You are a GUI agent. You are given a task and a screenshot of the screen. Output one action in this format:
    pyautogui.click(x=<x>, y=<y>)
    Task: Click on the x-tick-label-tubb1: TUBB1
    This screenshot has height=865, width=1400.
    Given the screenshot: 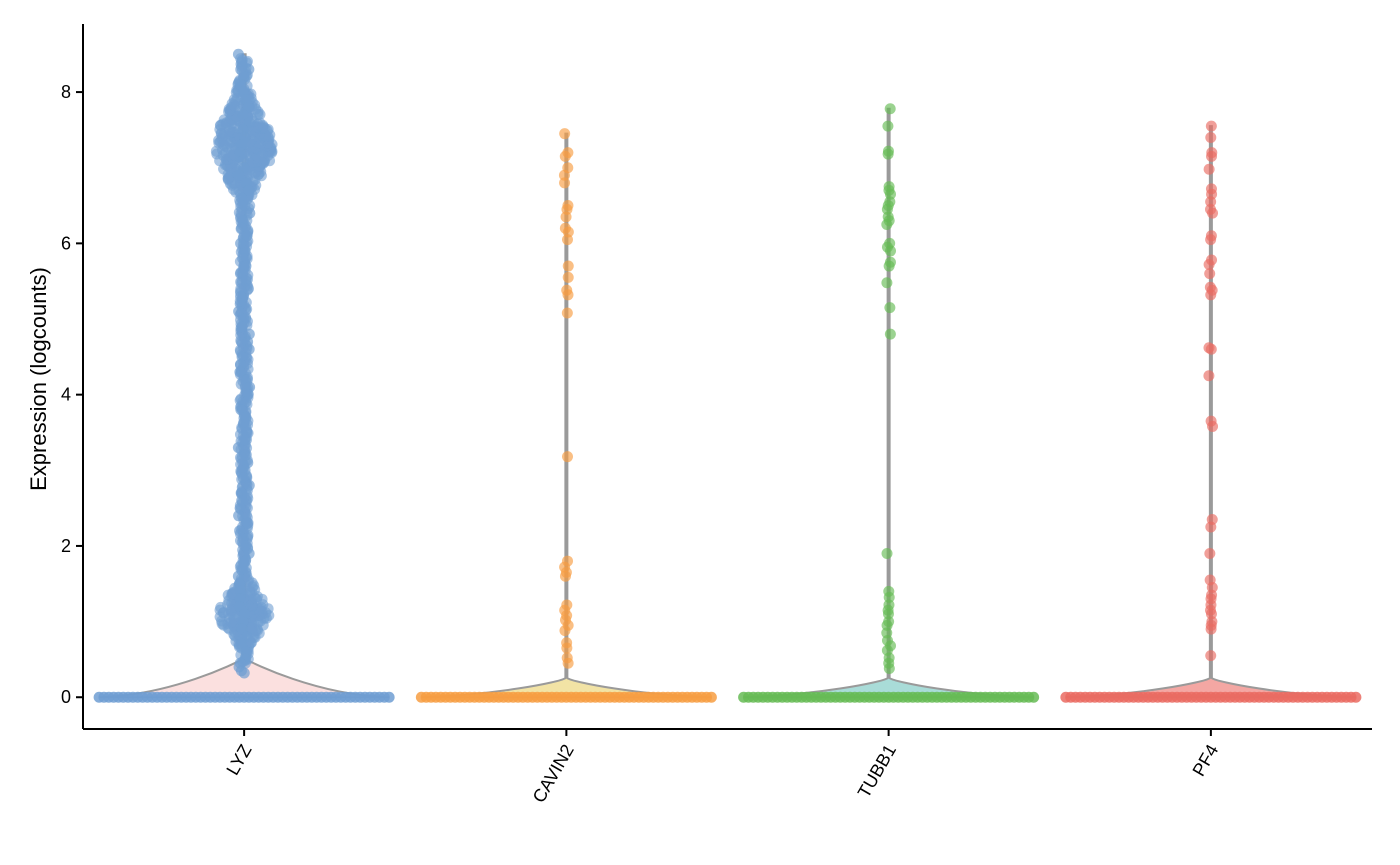 What is the action you would take?
    pyautogui.click(x=877, y=771)
    